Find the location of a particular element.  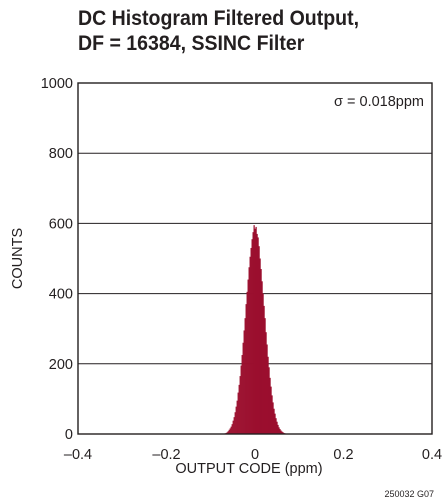

x-tick-label: –0.4 is located at coordinates (78, 455).